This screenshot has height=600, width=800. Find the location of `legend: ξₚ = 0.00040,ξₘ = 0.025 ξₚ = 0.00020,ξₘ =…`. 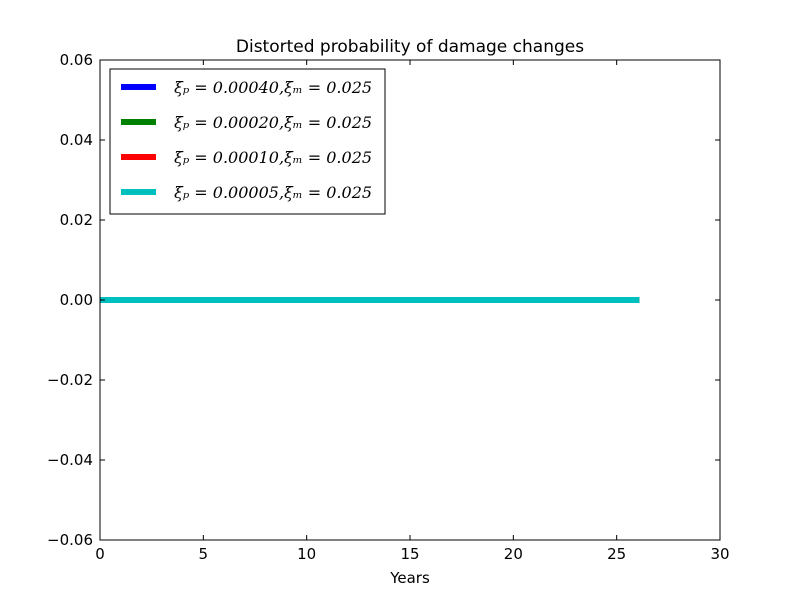

legend: ξₚ = 0.00040,ξₘ = 0.025 ξₚ = 0.00020,ξₘ =… is located at coordinates (247, 141).